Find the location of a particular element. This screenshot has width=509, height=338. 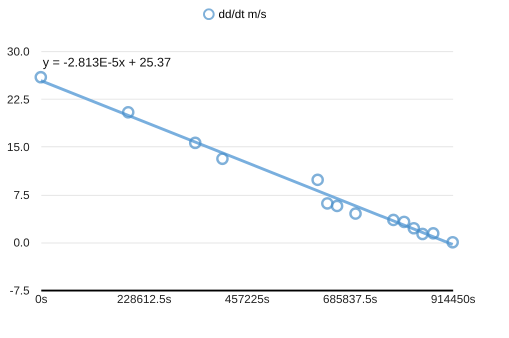

legend-label: dd/dt m/s is located at coordinates (242, 15).